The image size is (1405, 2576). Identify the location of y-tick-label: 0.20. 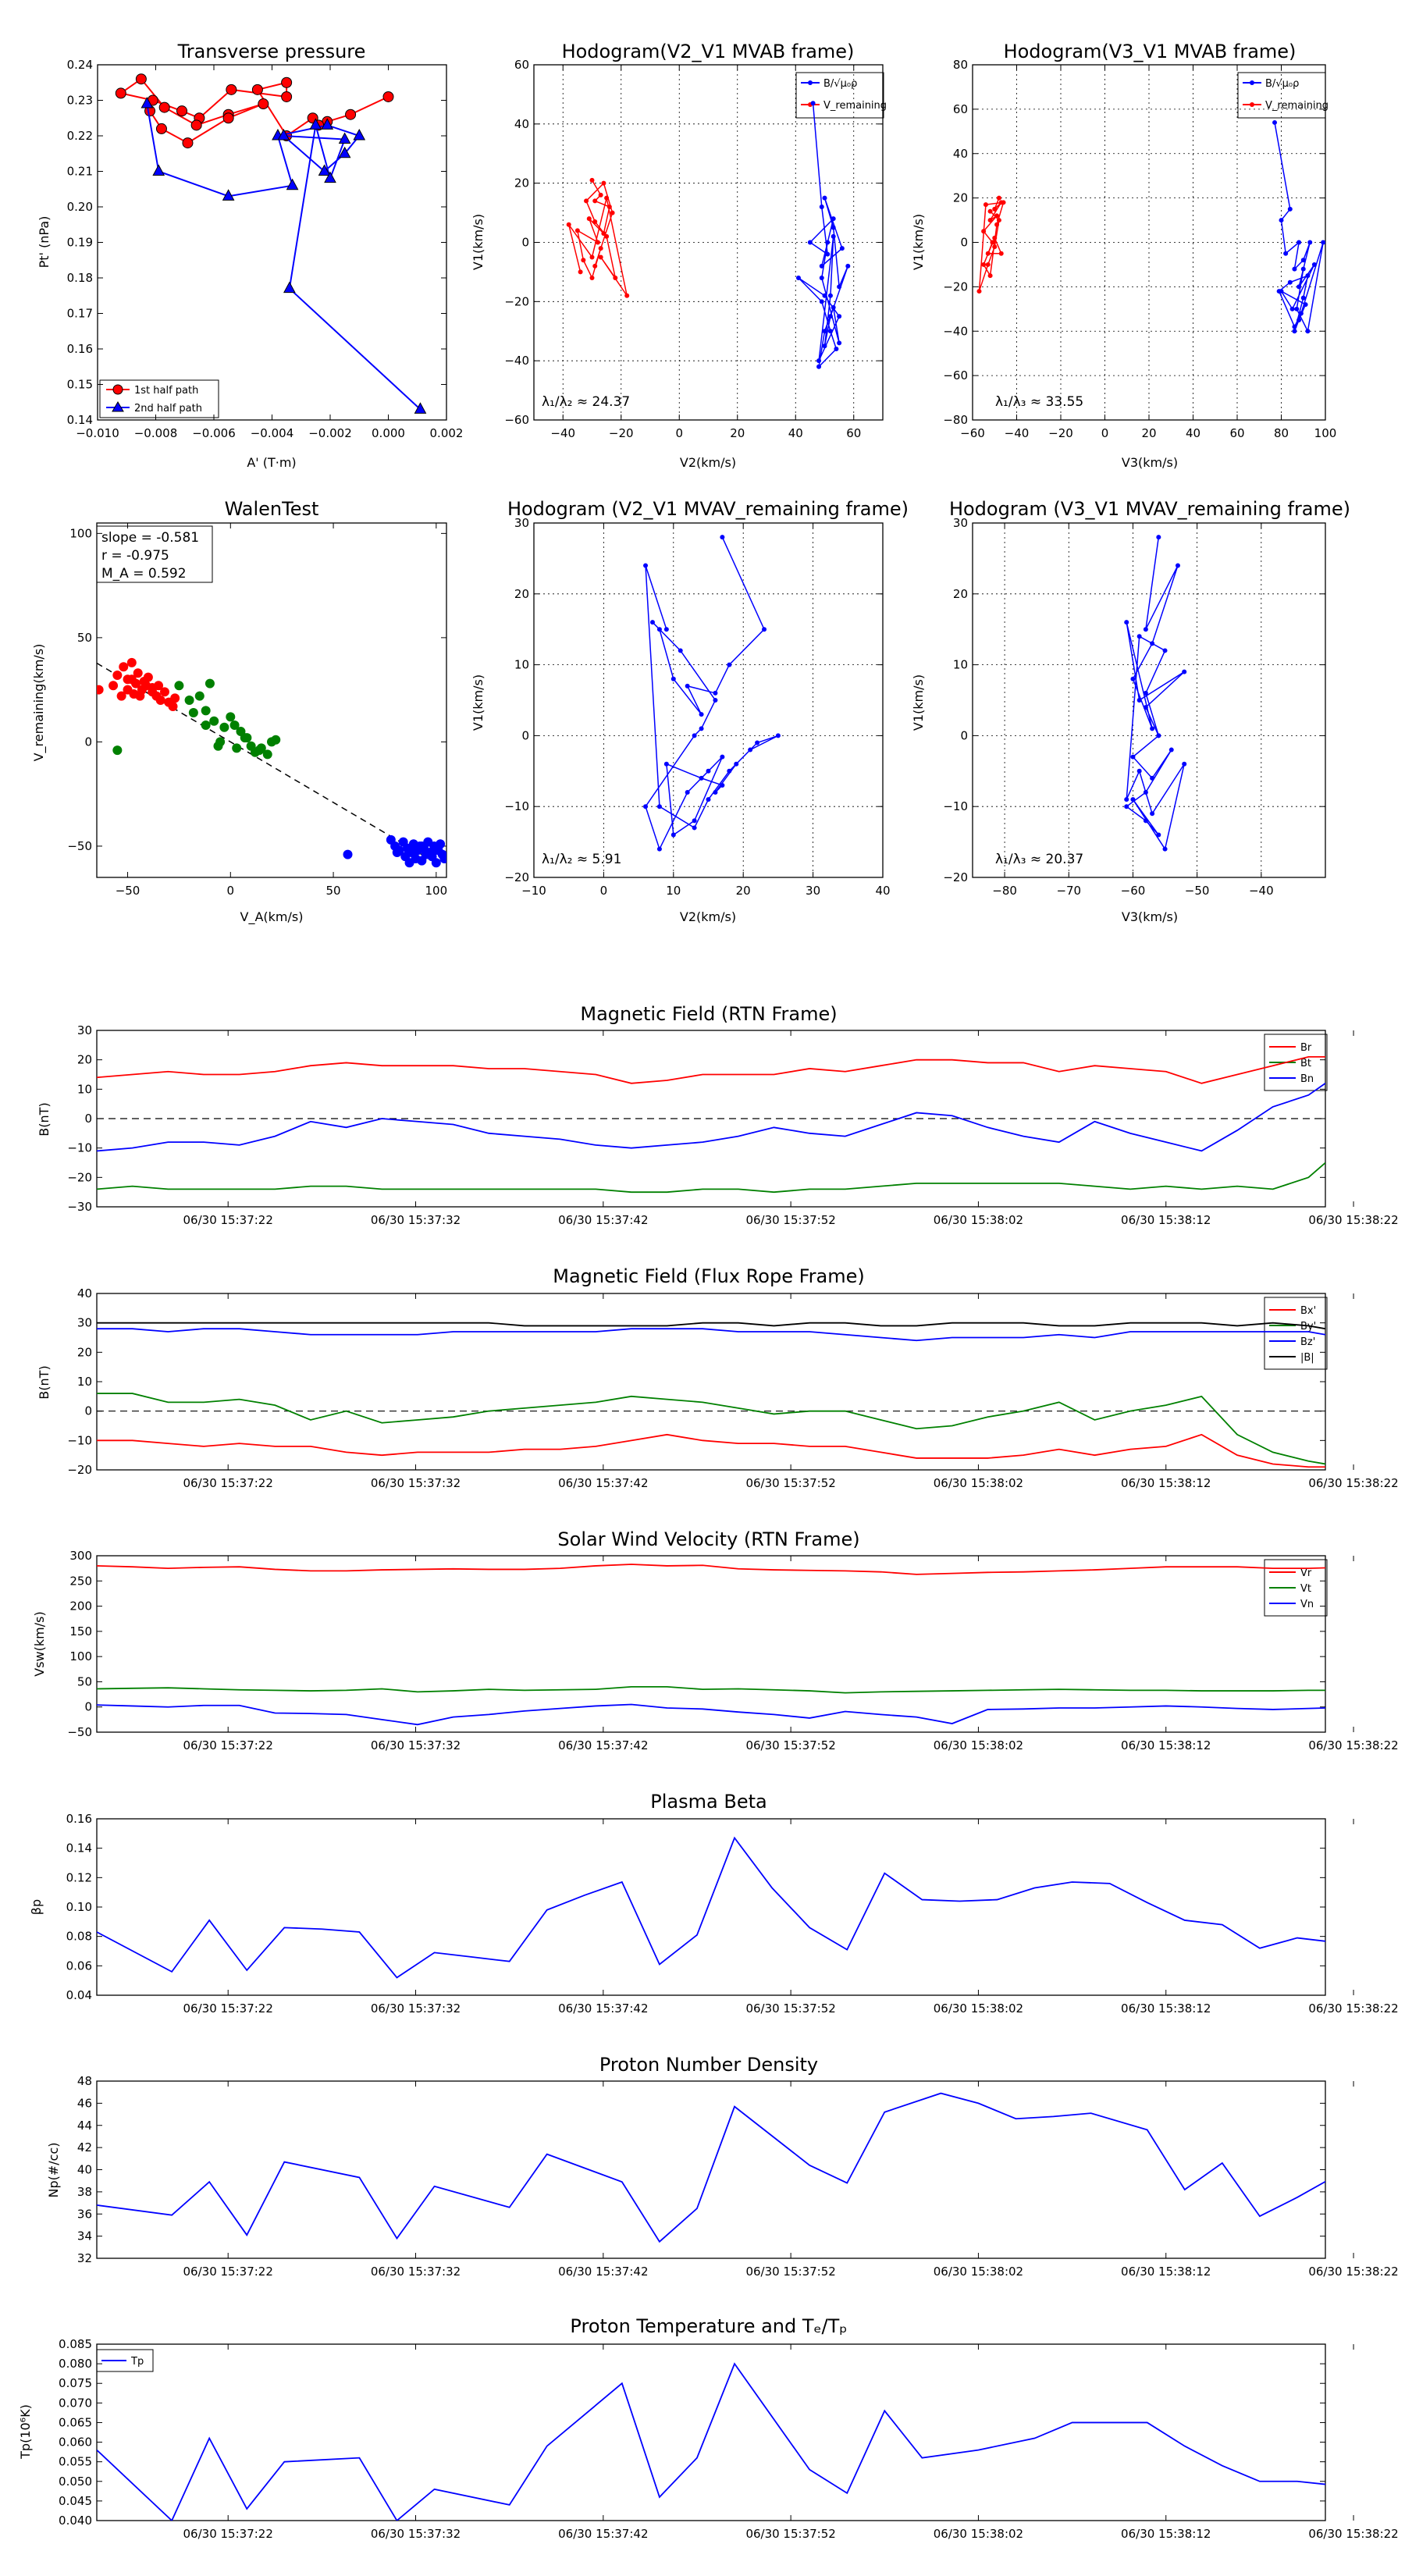
(80, 207).